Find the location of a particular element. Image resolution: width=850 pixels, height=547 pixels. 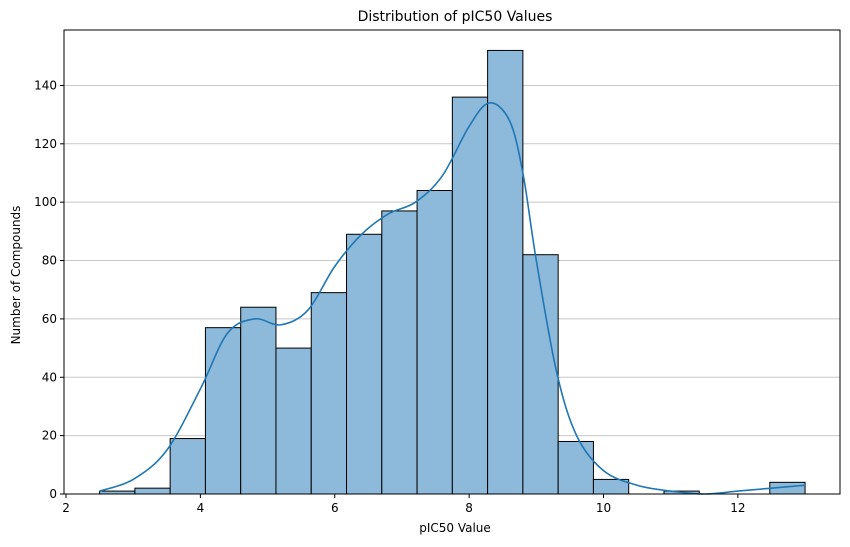

x-tick-label-4: 10 is located at coordinates (603, 508).